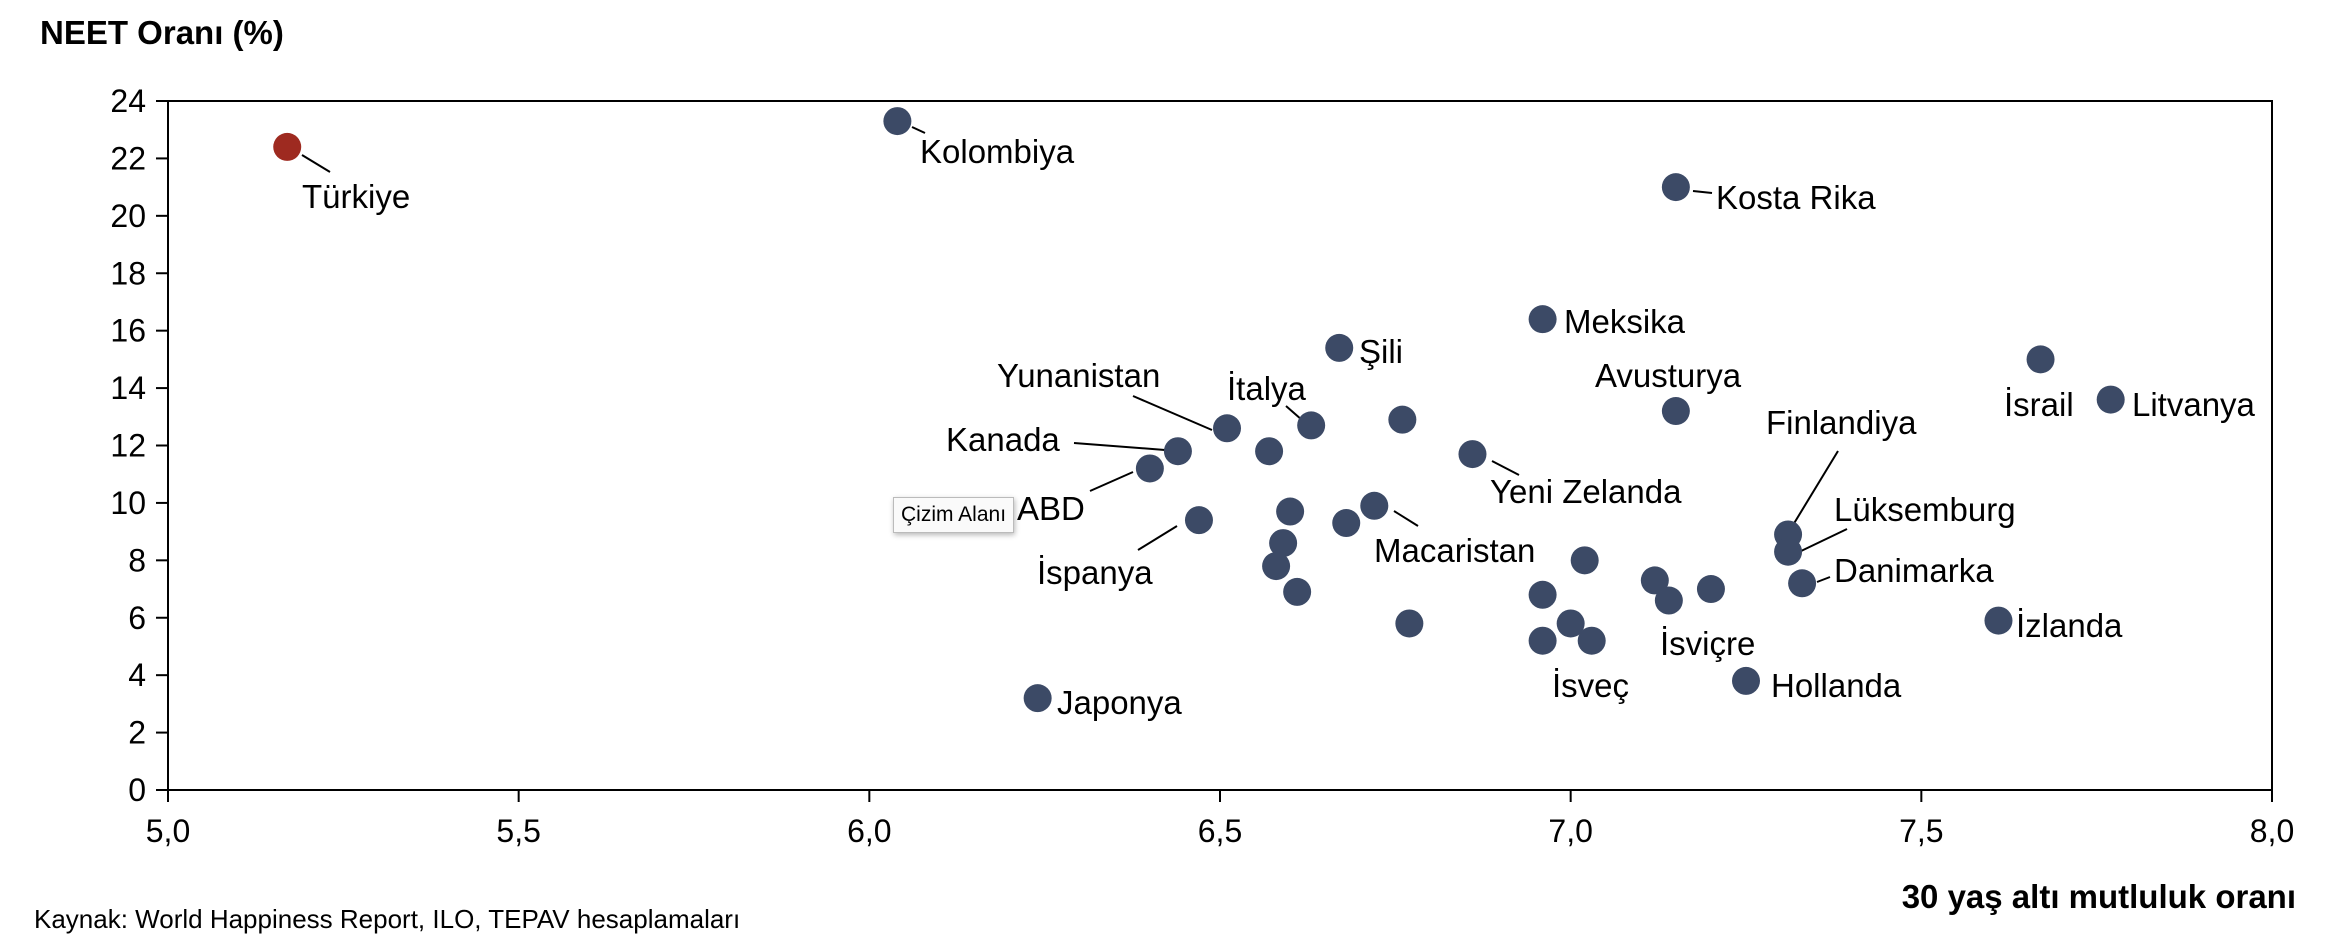  What do you see at coordinates (1570, 831) in the screenshot?
I see `x-tick-label: 7,0` at bounding box center [1570, 831].